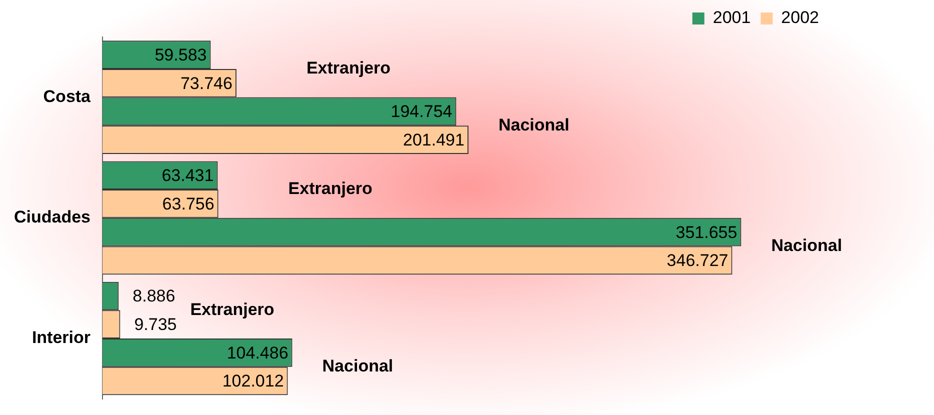 The image size is (934, 415). Describe the element at coordinates (433, 140) in the screenshot. I see `data-label: 201.491` at that location.